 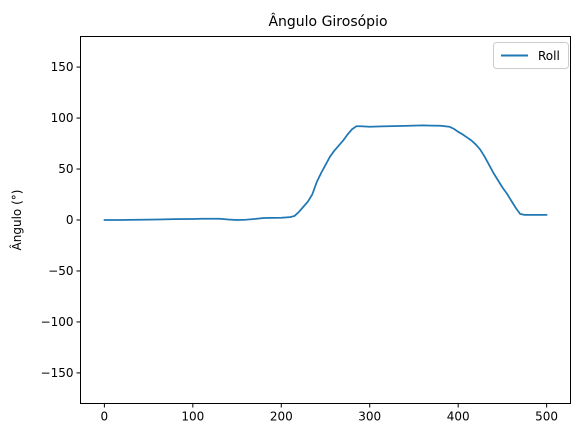 I want to click on legend: Roll, so click(x=531, y=55).